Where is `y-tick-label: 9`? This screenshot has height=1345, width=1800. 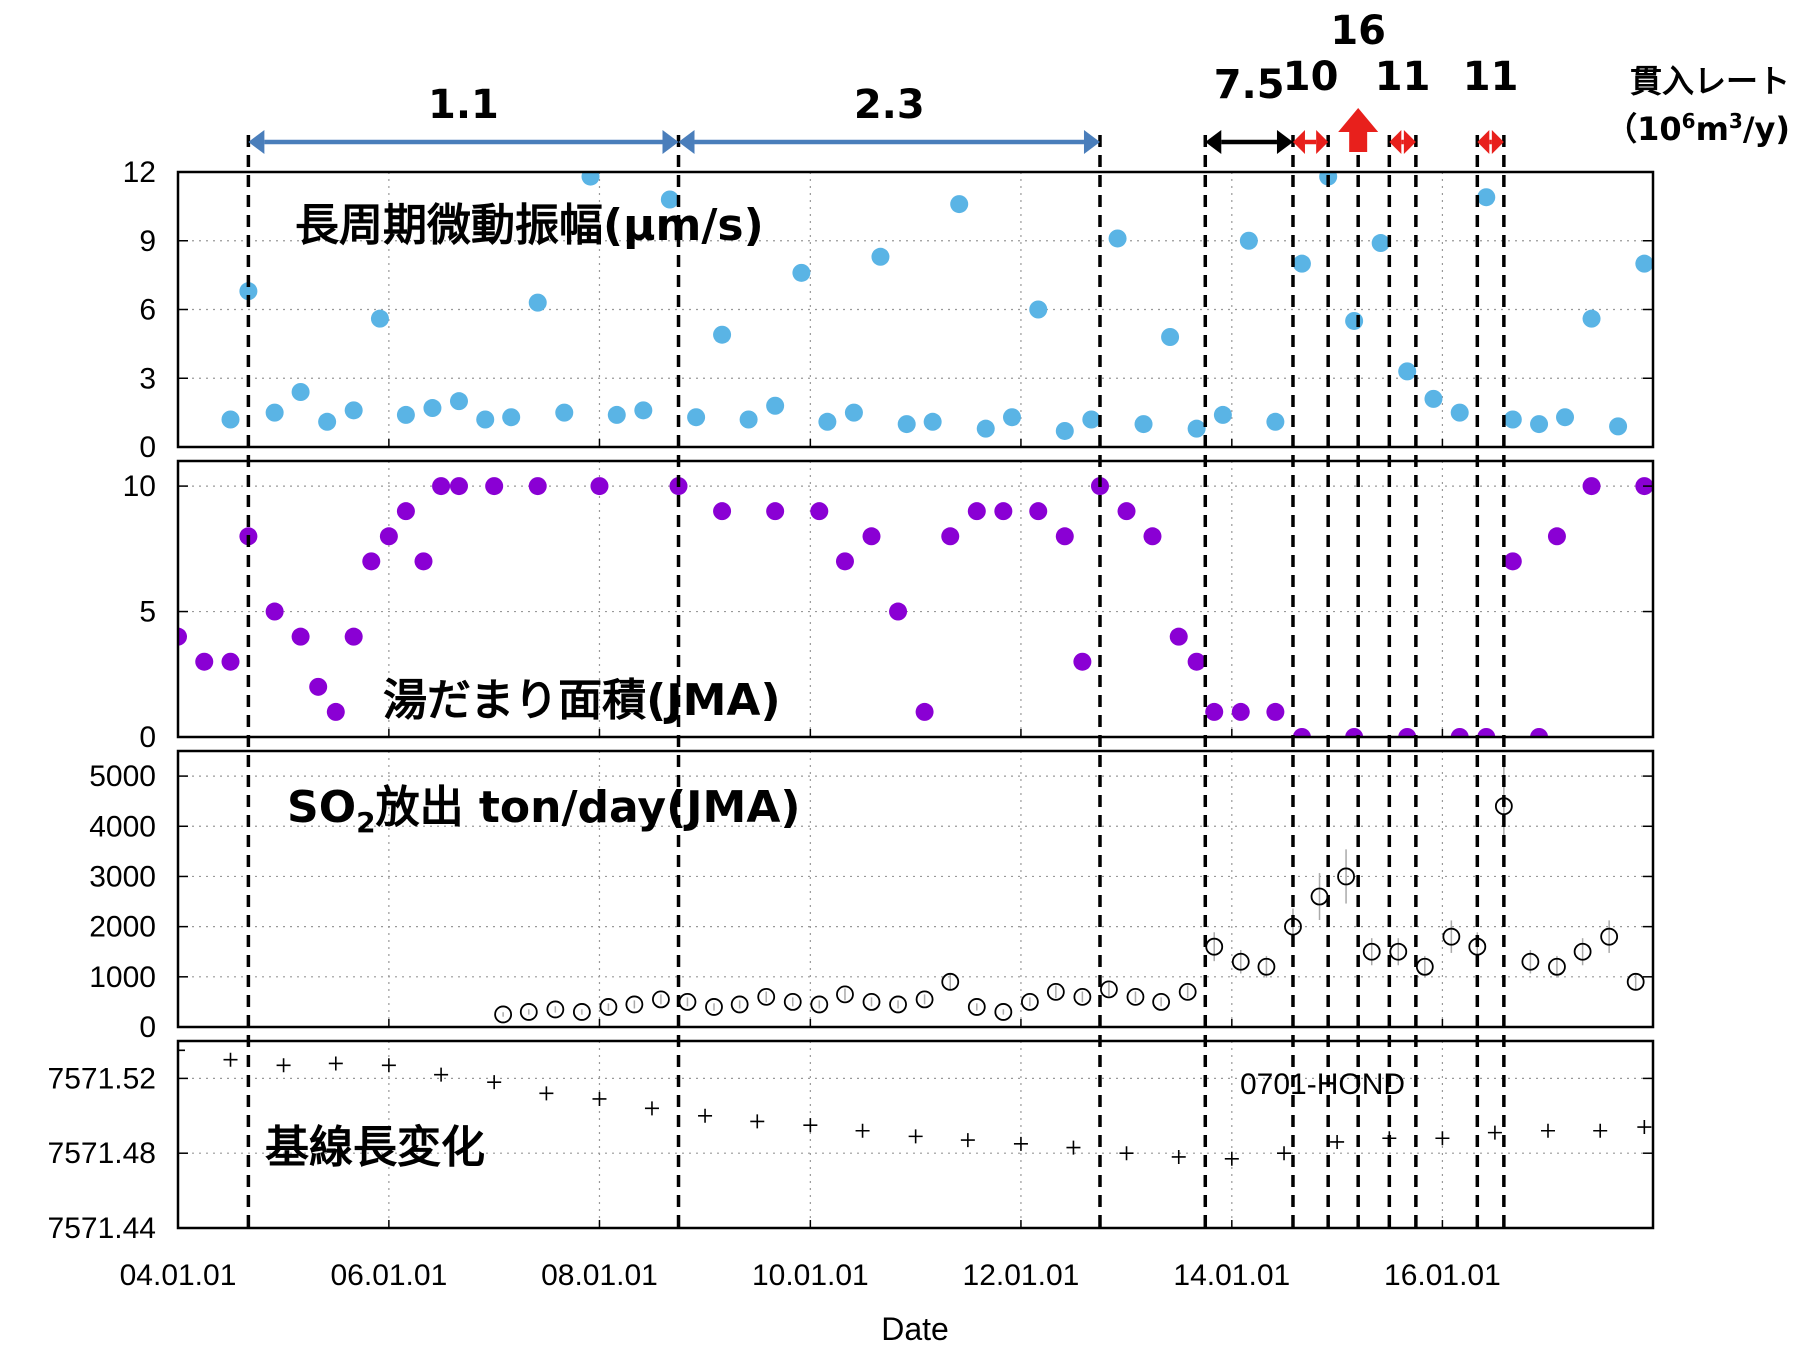
y-tick-label: 9 is located at coordinates (147, 241).